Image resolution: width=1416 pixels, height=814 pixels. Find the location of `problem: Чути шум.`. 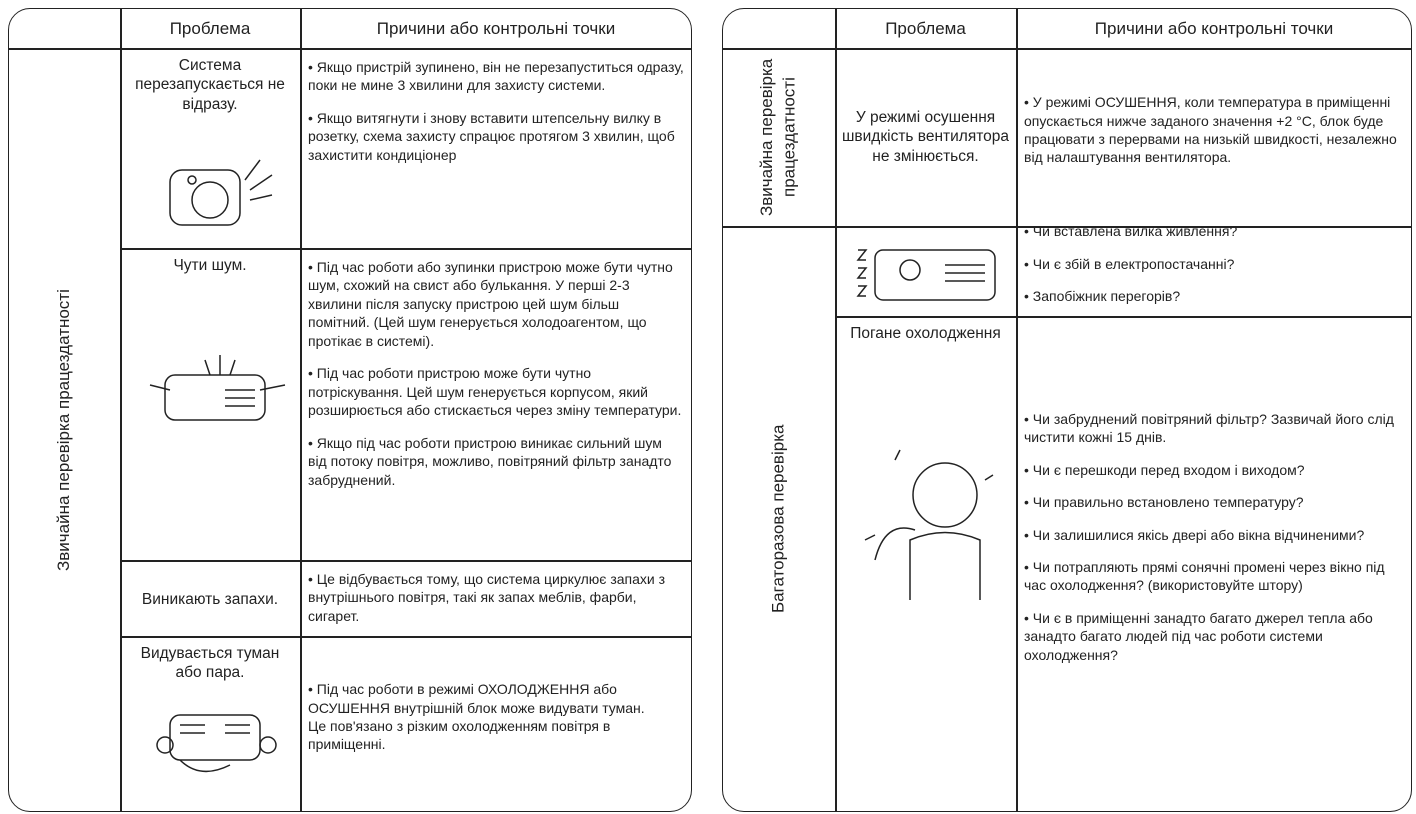

problem: Чути шум. is located at coordinates (210, 265).